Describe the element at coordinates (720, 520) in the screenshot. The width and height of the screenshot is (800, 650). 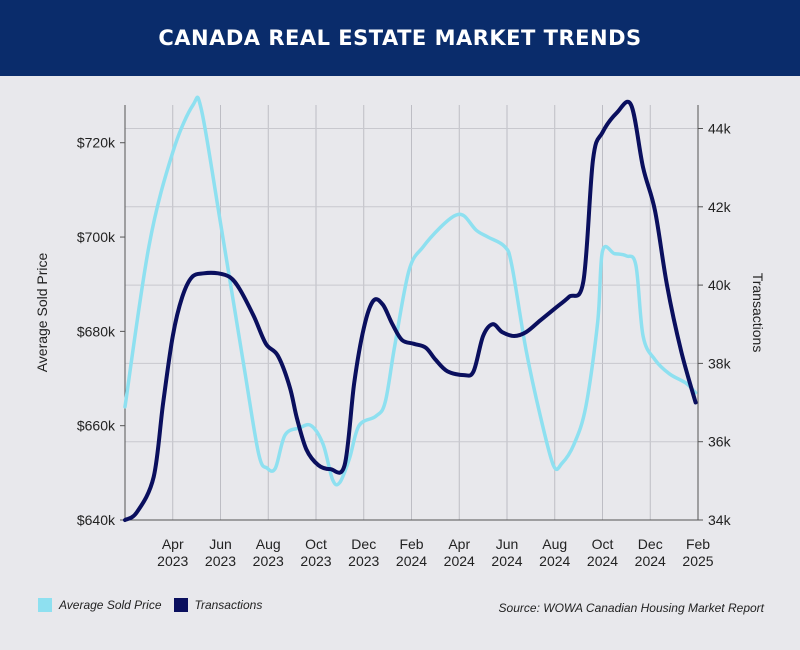
I see `y-right-tick-label: 34k` at that location.